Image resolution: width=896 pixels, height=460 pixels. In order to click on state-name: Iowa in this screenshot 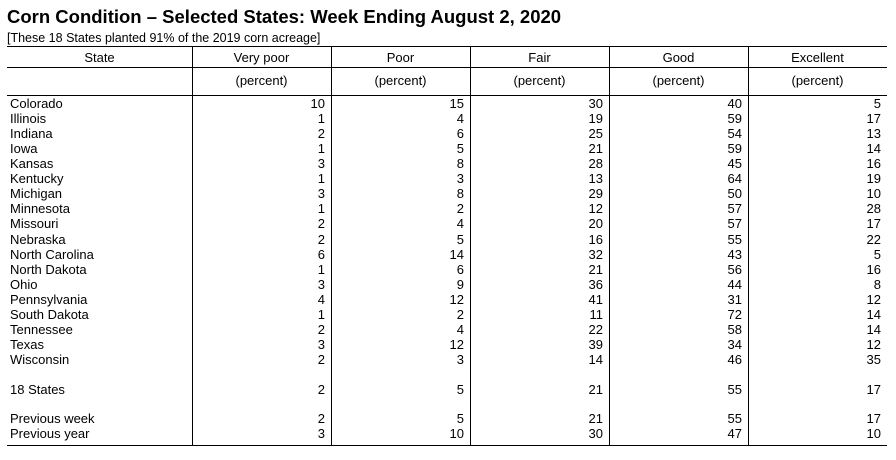, I will do `click(26, 149)`.